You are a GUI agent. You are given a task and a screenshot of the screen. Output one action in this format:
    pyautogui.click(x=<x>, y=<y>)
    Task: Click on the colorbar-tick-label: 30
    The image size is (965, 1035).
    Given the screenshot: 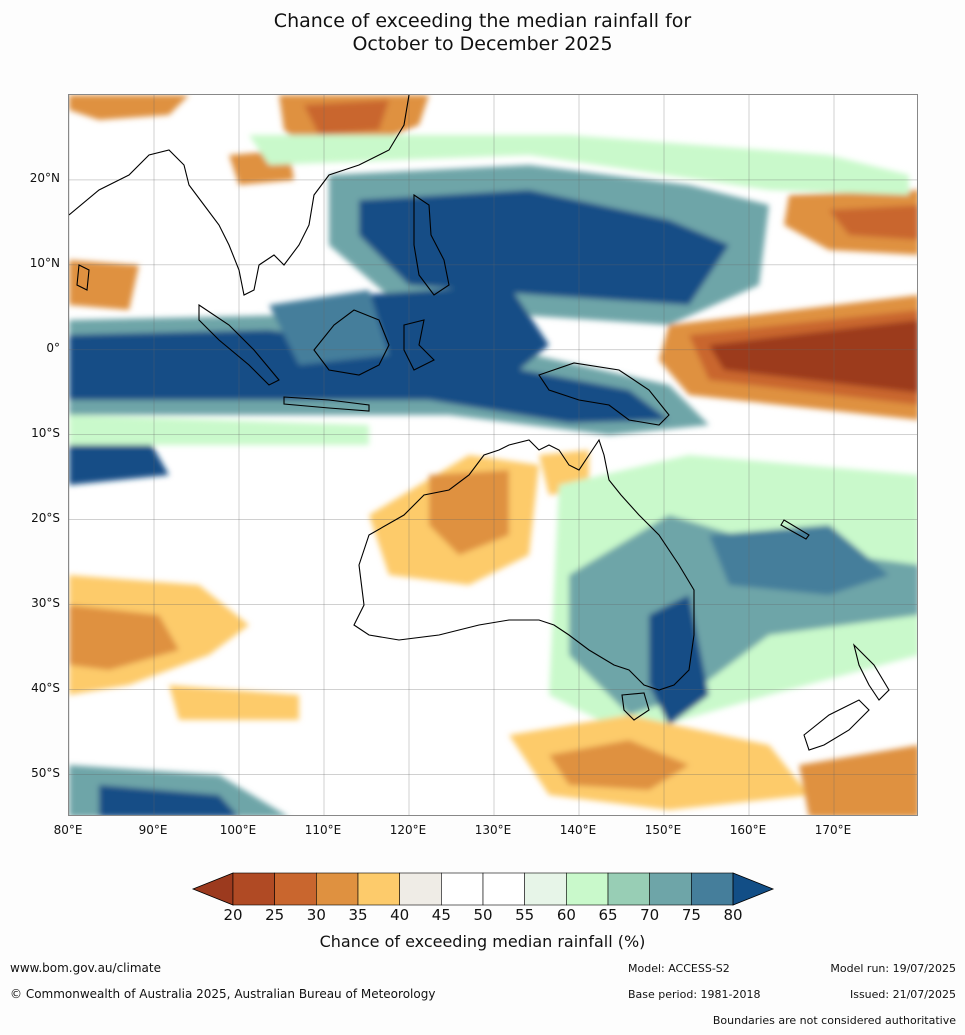 What is the action you would take?
    pyautogui.click(x=316, y=915)
    